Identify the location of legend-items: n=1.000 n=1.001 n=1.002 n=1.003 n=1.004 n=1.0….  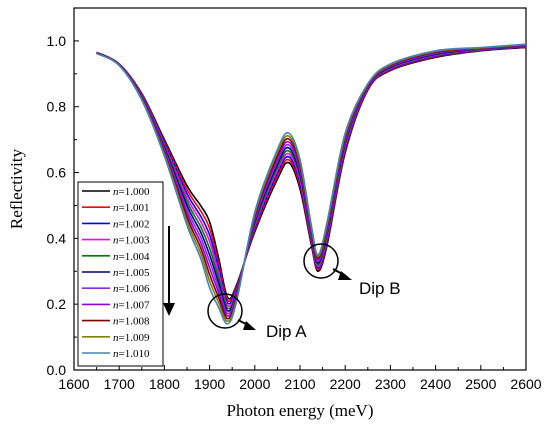
(116, 273).